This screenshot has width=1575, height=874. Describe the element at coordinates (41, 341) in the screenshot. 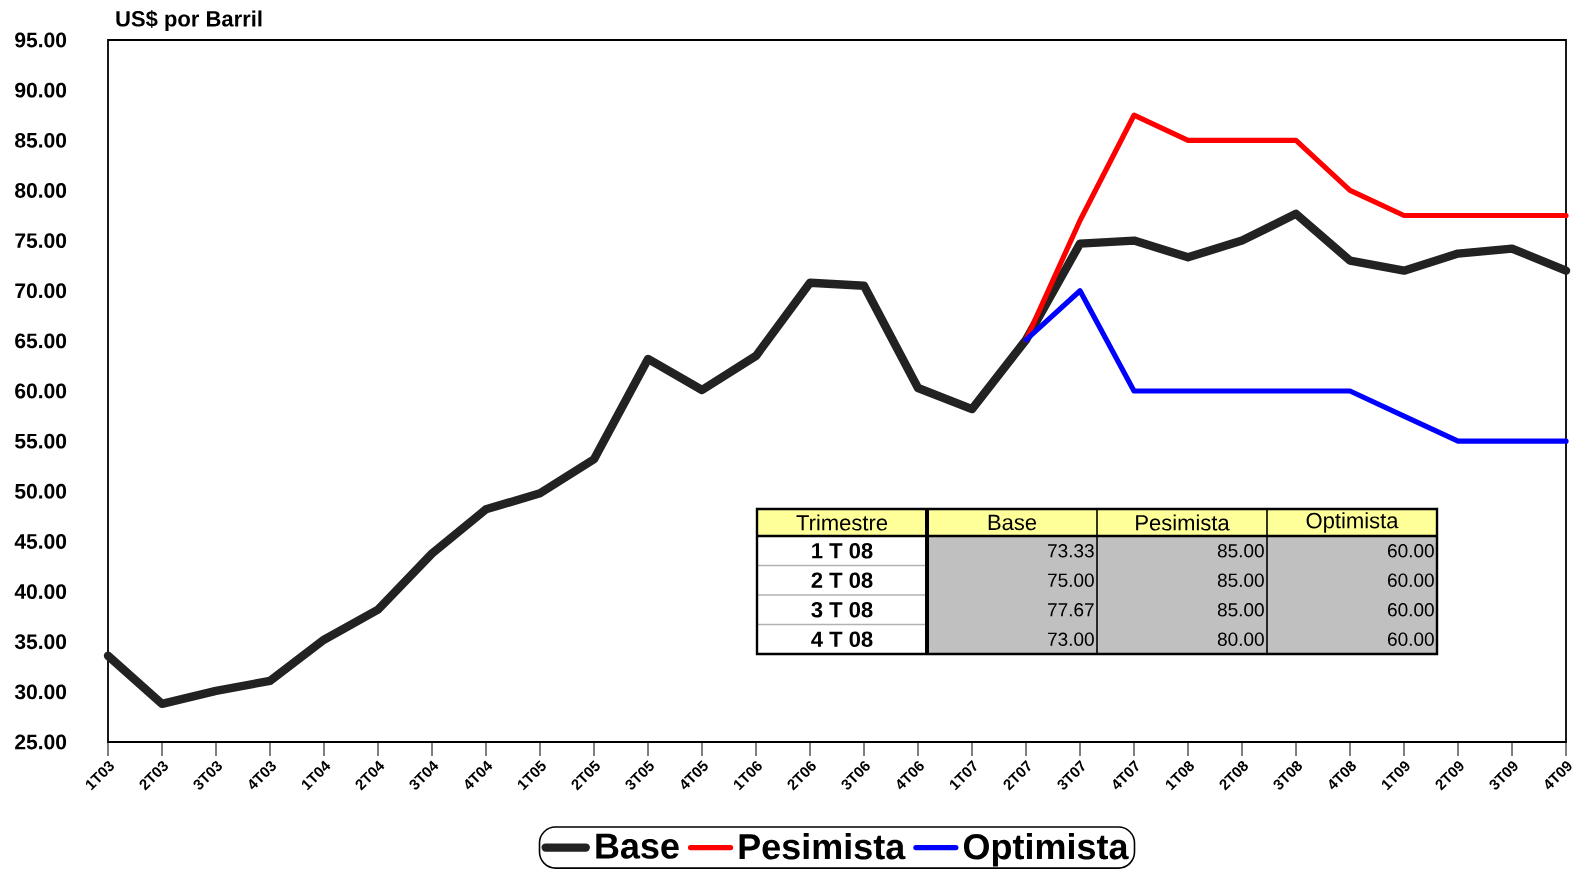

I see `y-tick-label: 65.00` at that location.